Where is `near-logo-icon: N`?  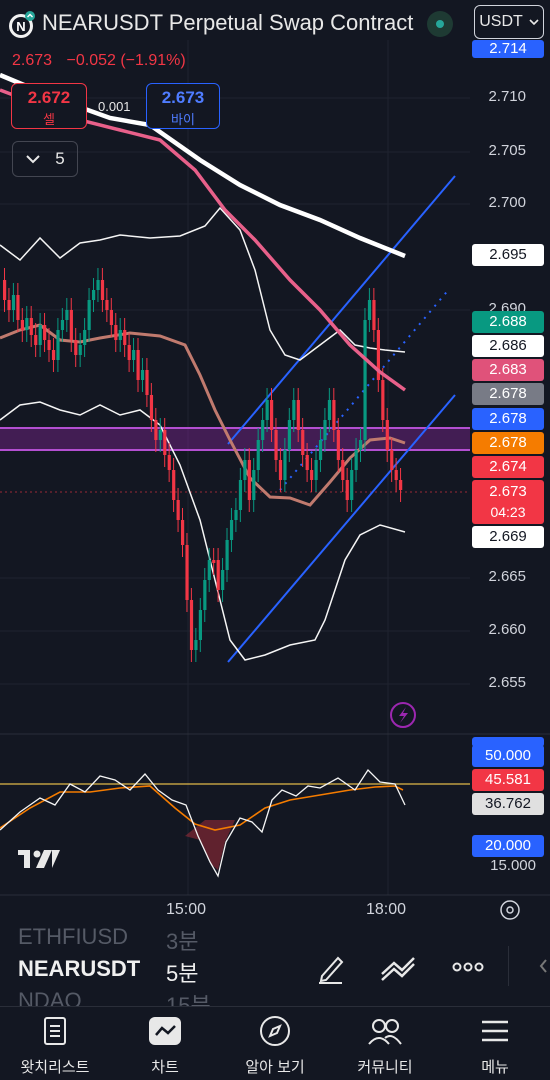
near-logo-icon: N is located at coordinates (21, 25).